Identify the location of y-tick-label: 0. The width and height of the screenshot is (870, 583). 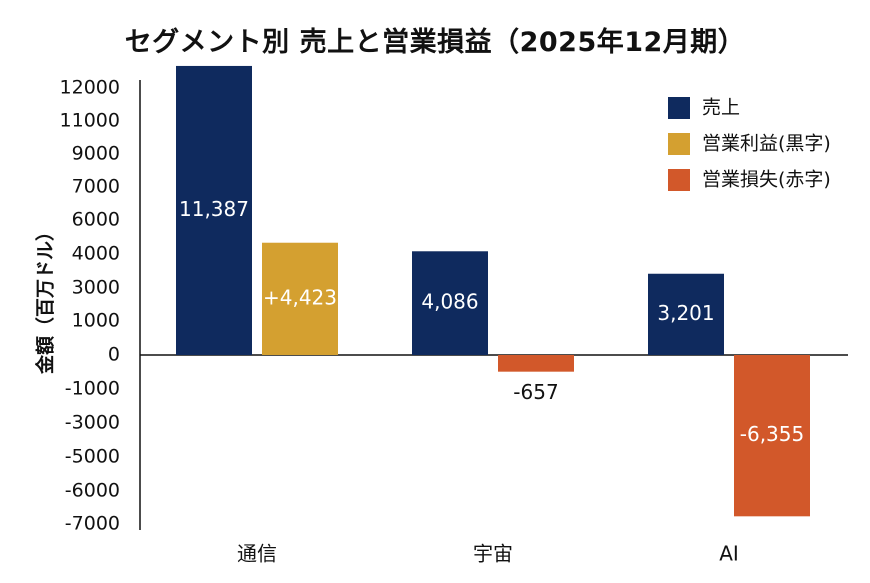
(114, 355).